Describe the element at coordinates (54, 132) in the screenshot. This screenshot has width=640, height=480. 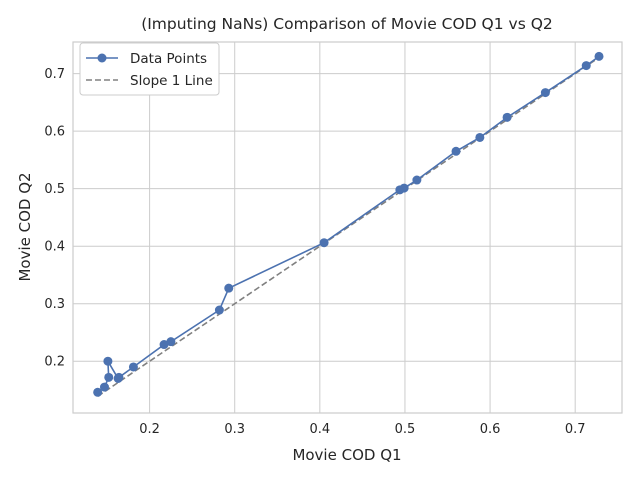
I see `y-tick-label: 0.6` at that location.